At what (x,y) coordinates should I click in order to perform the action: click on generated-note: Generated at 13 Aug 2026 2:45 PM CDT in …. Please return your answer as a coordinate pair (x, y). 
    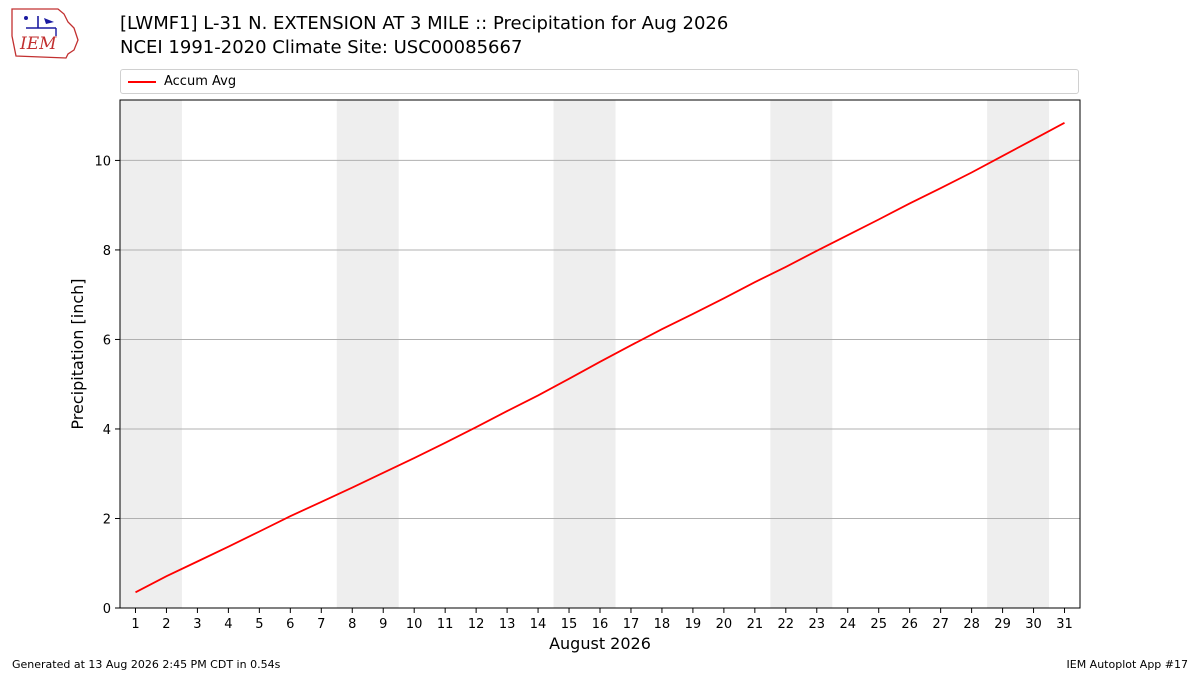
    Looking at the image, I should click on (146, 664).